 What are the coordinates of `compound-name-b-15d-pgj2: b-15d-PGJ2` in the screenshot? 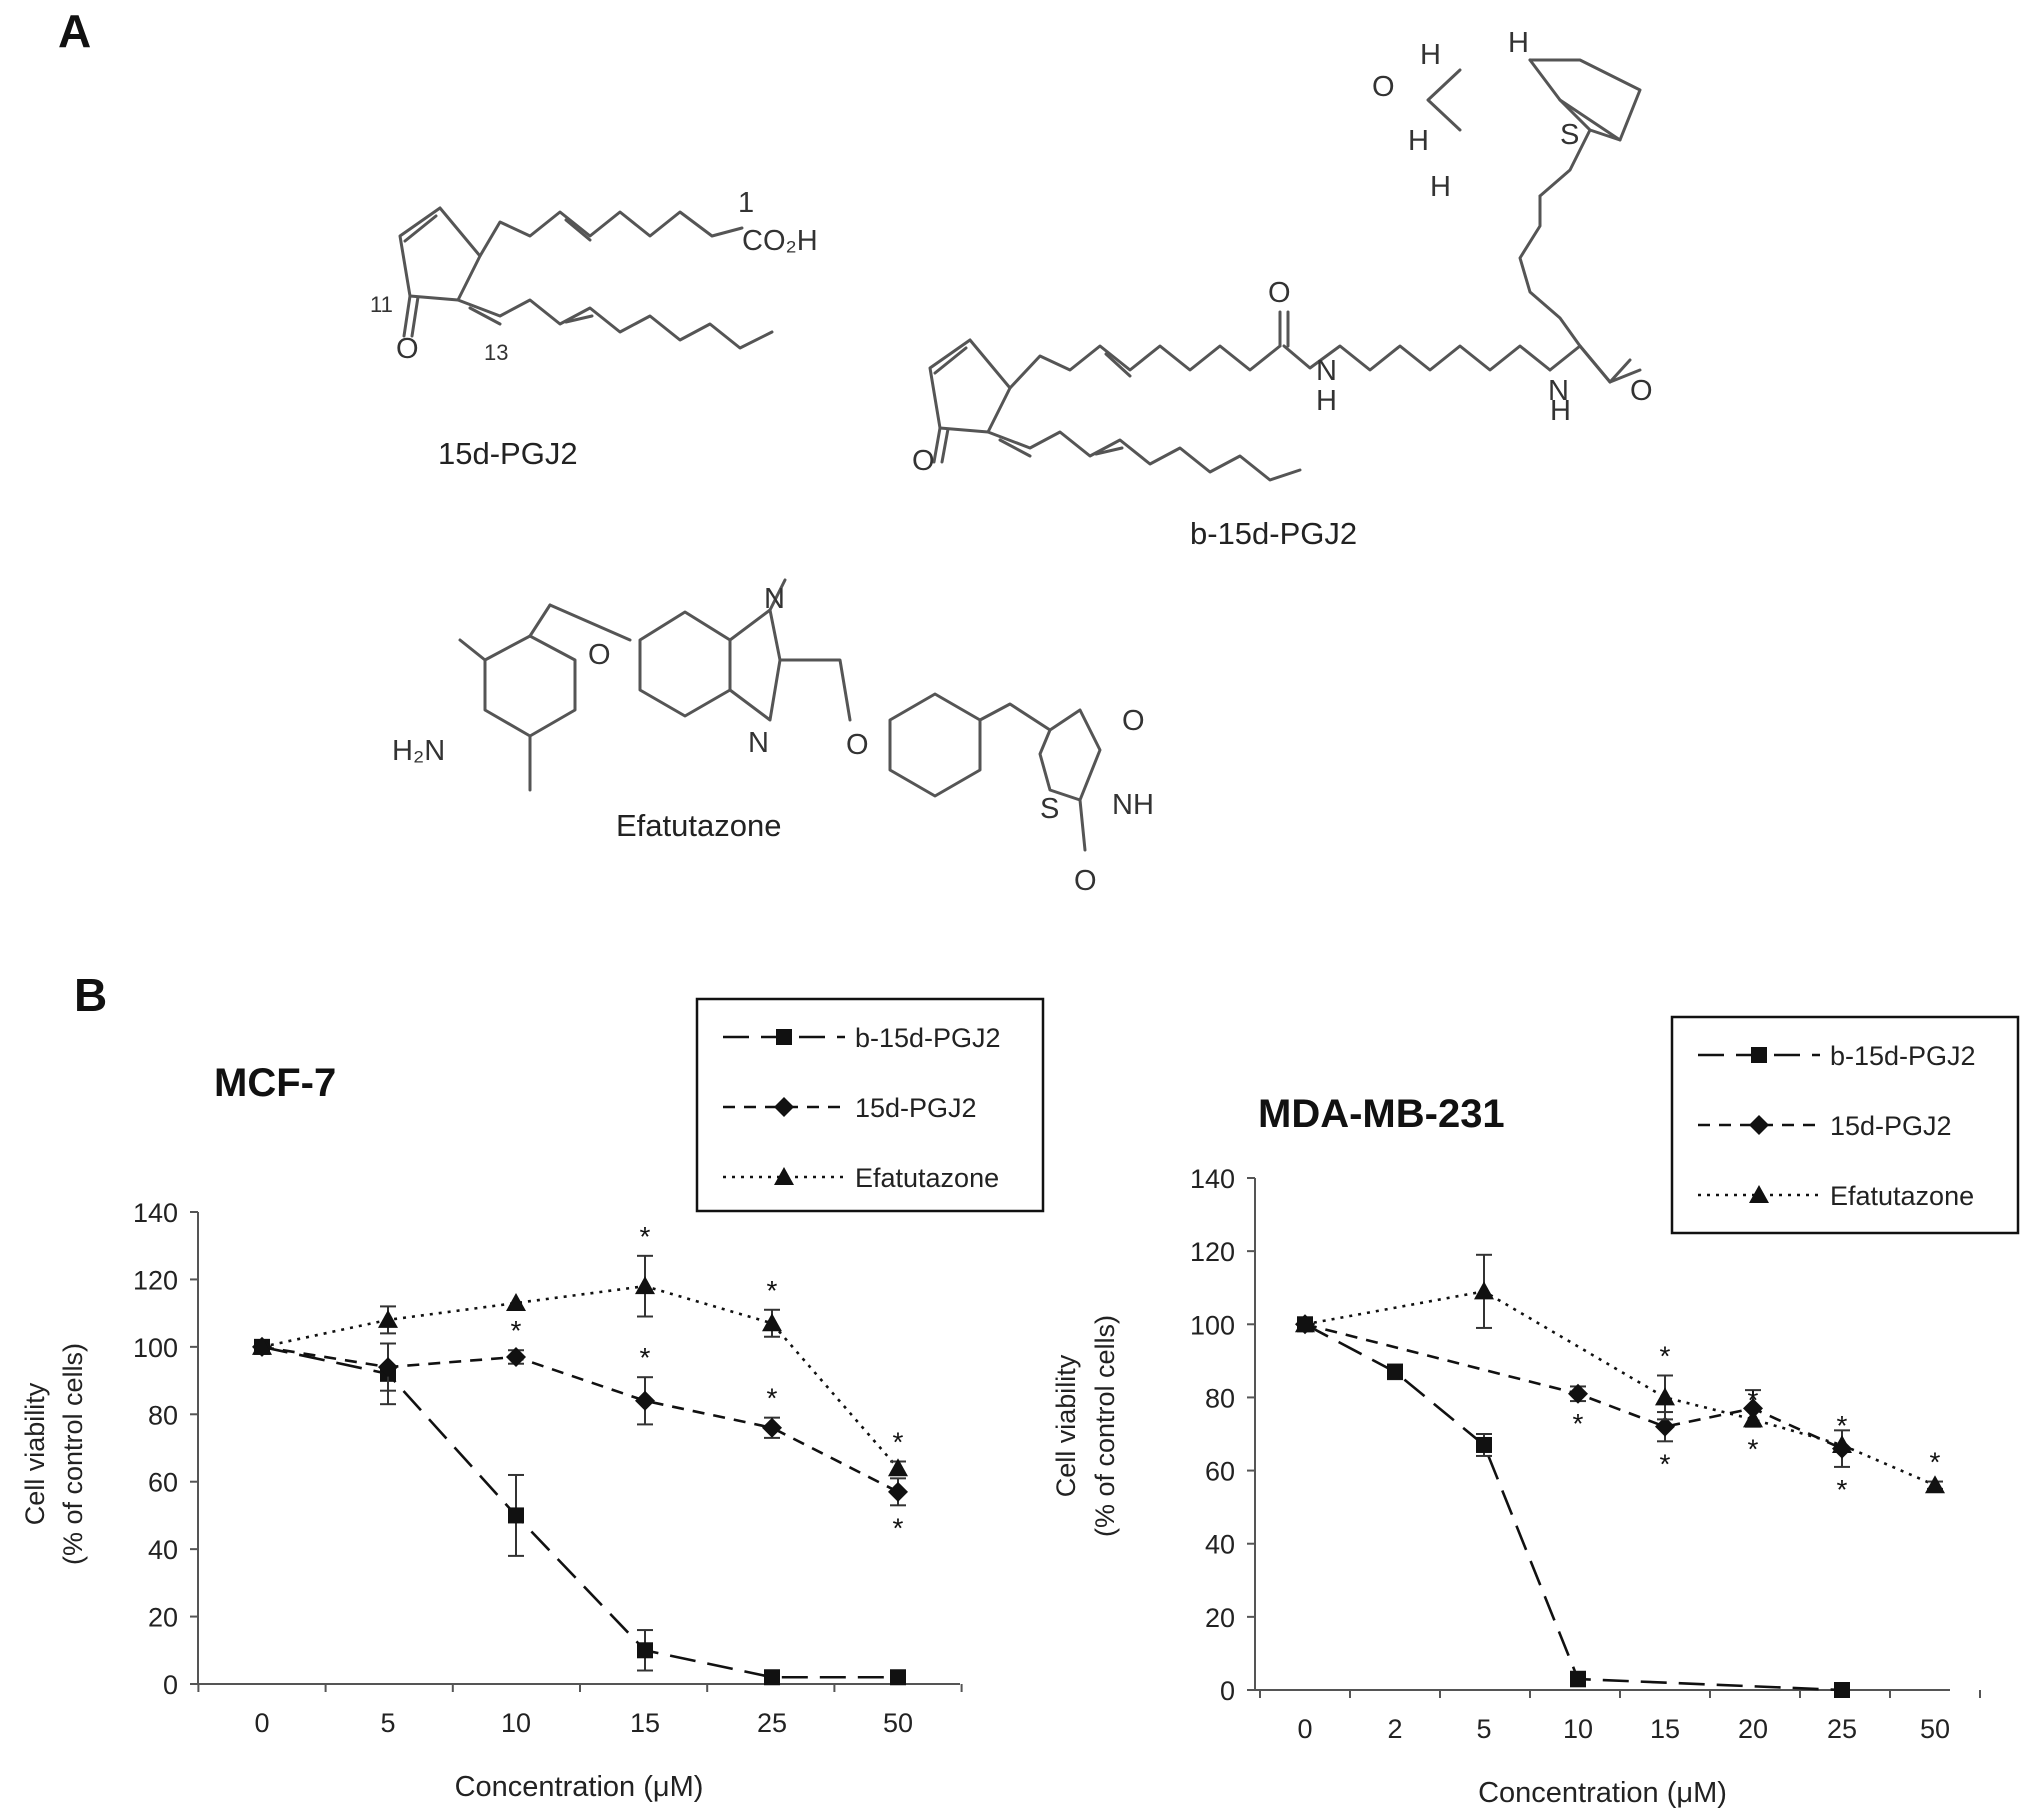 It's located at (1274, 533).